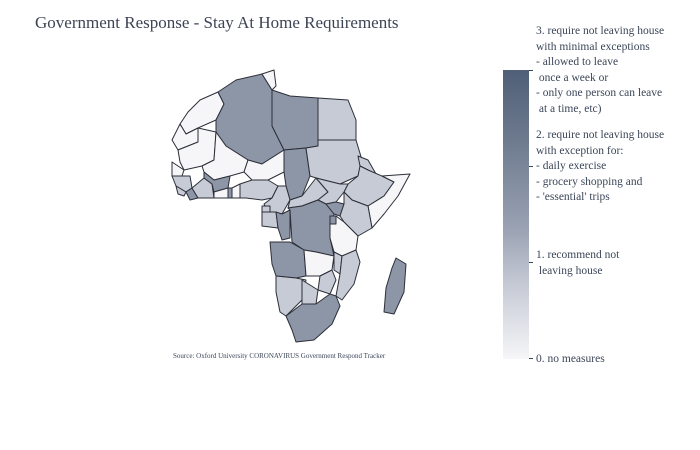  I want to click on country-tunisia, so click(269, 80).